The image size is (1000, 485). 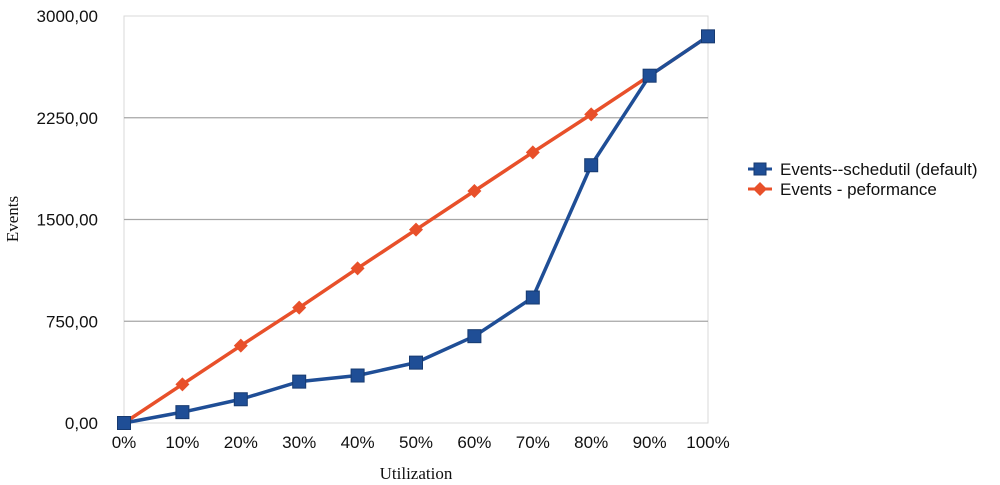 What do you see at coordinates (878, 169) in the screenshot?
I see `legend-label-schedutil: Events--schedutil (default)` at bounding box center [878, 169].